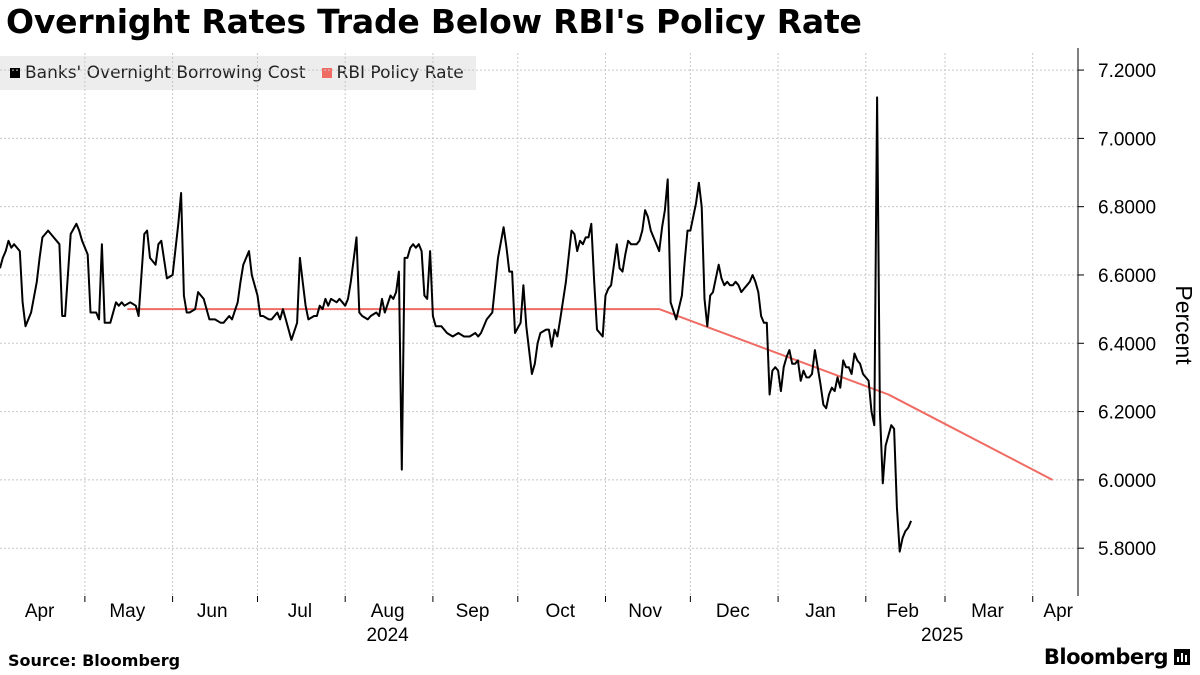 This screenshot has width=1200, height=675. Describe the element at coordinates (733, 611) in the screenshot. I see `x-tick-label: Dec` at that location.